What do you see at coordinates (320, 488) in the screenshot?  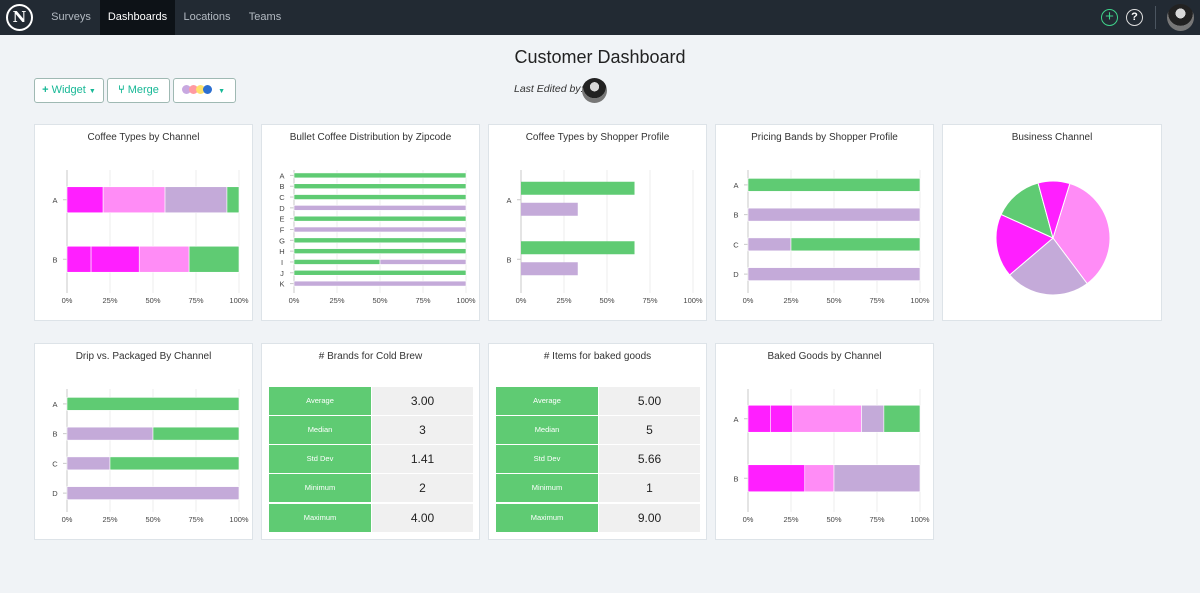 I see `stat-label: Minimum` at bounding box center [320, 488].